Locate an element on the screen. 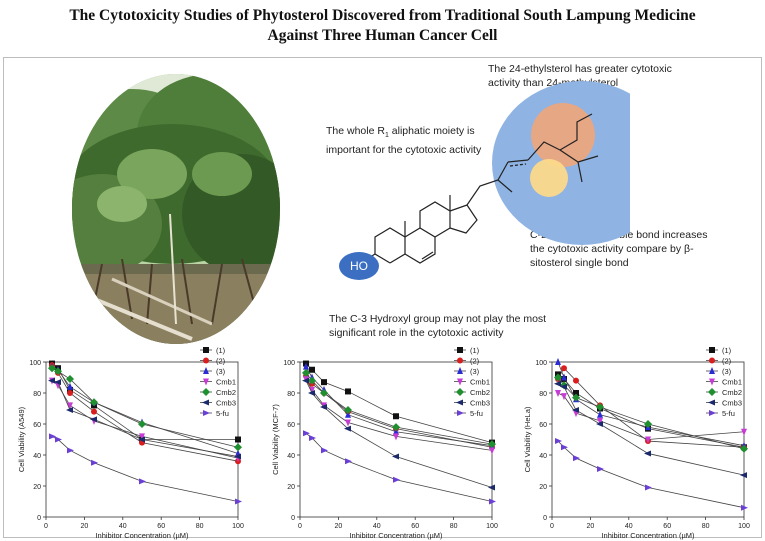 The height and width of the screenshot is (541, 765). legend-label: Cmb3 is located at coordinates (226, 403).